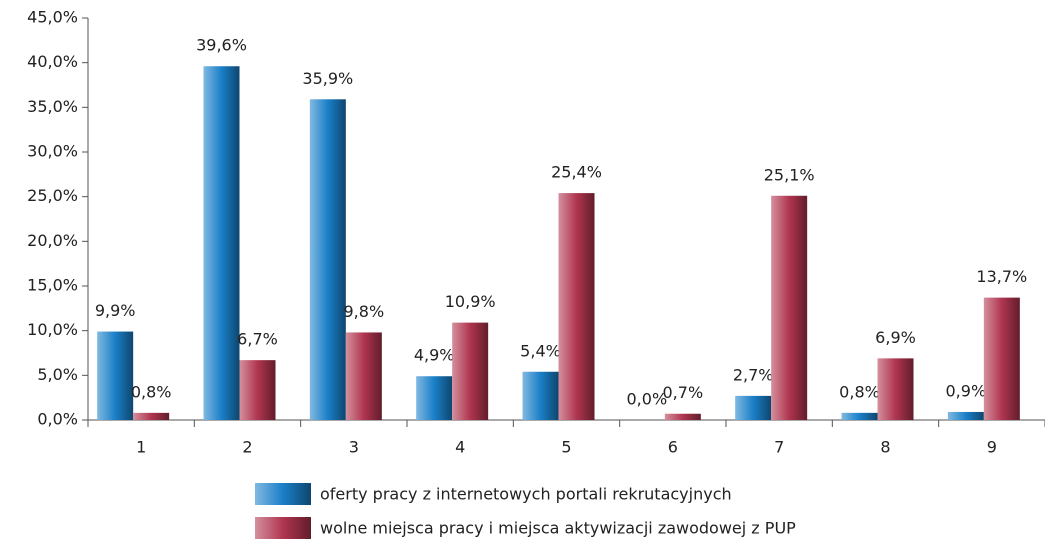 The width and height of the screenshot is (1045, 543). I want to click on value-label: 0,0%, so click(647, 399).